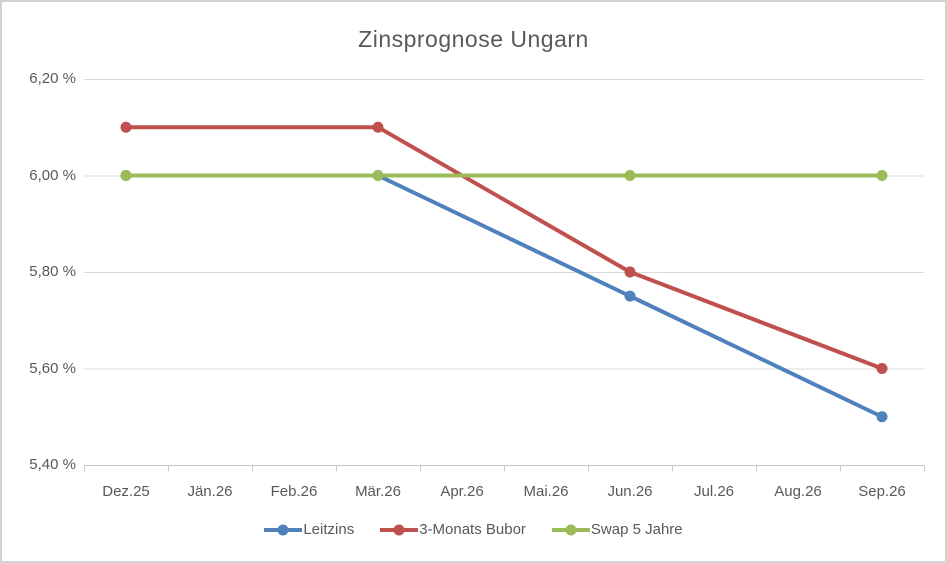 The width and height of the screenshot is (947, 563). What do you see at coordinates (462, 491) in the screenshot?
I see `x-axis-label: Apr.26` at bounding box center [462, 491].